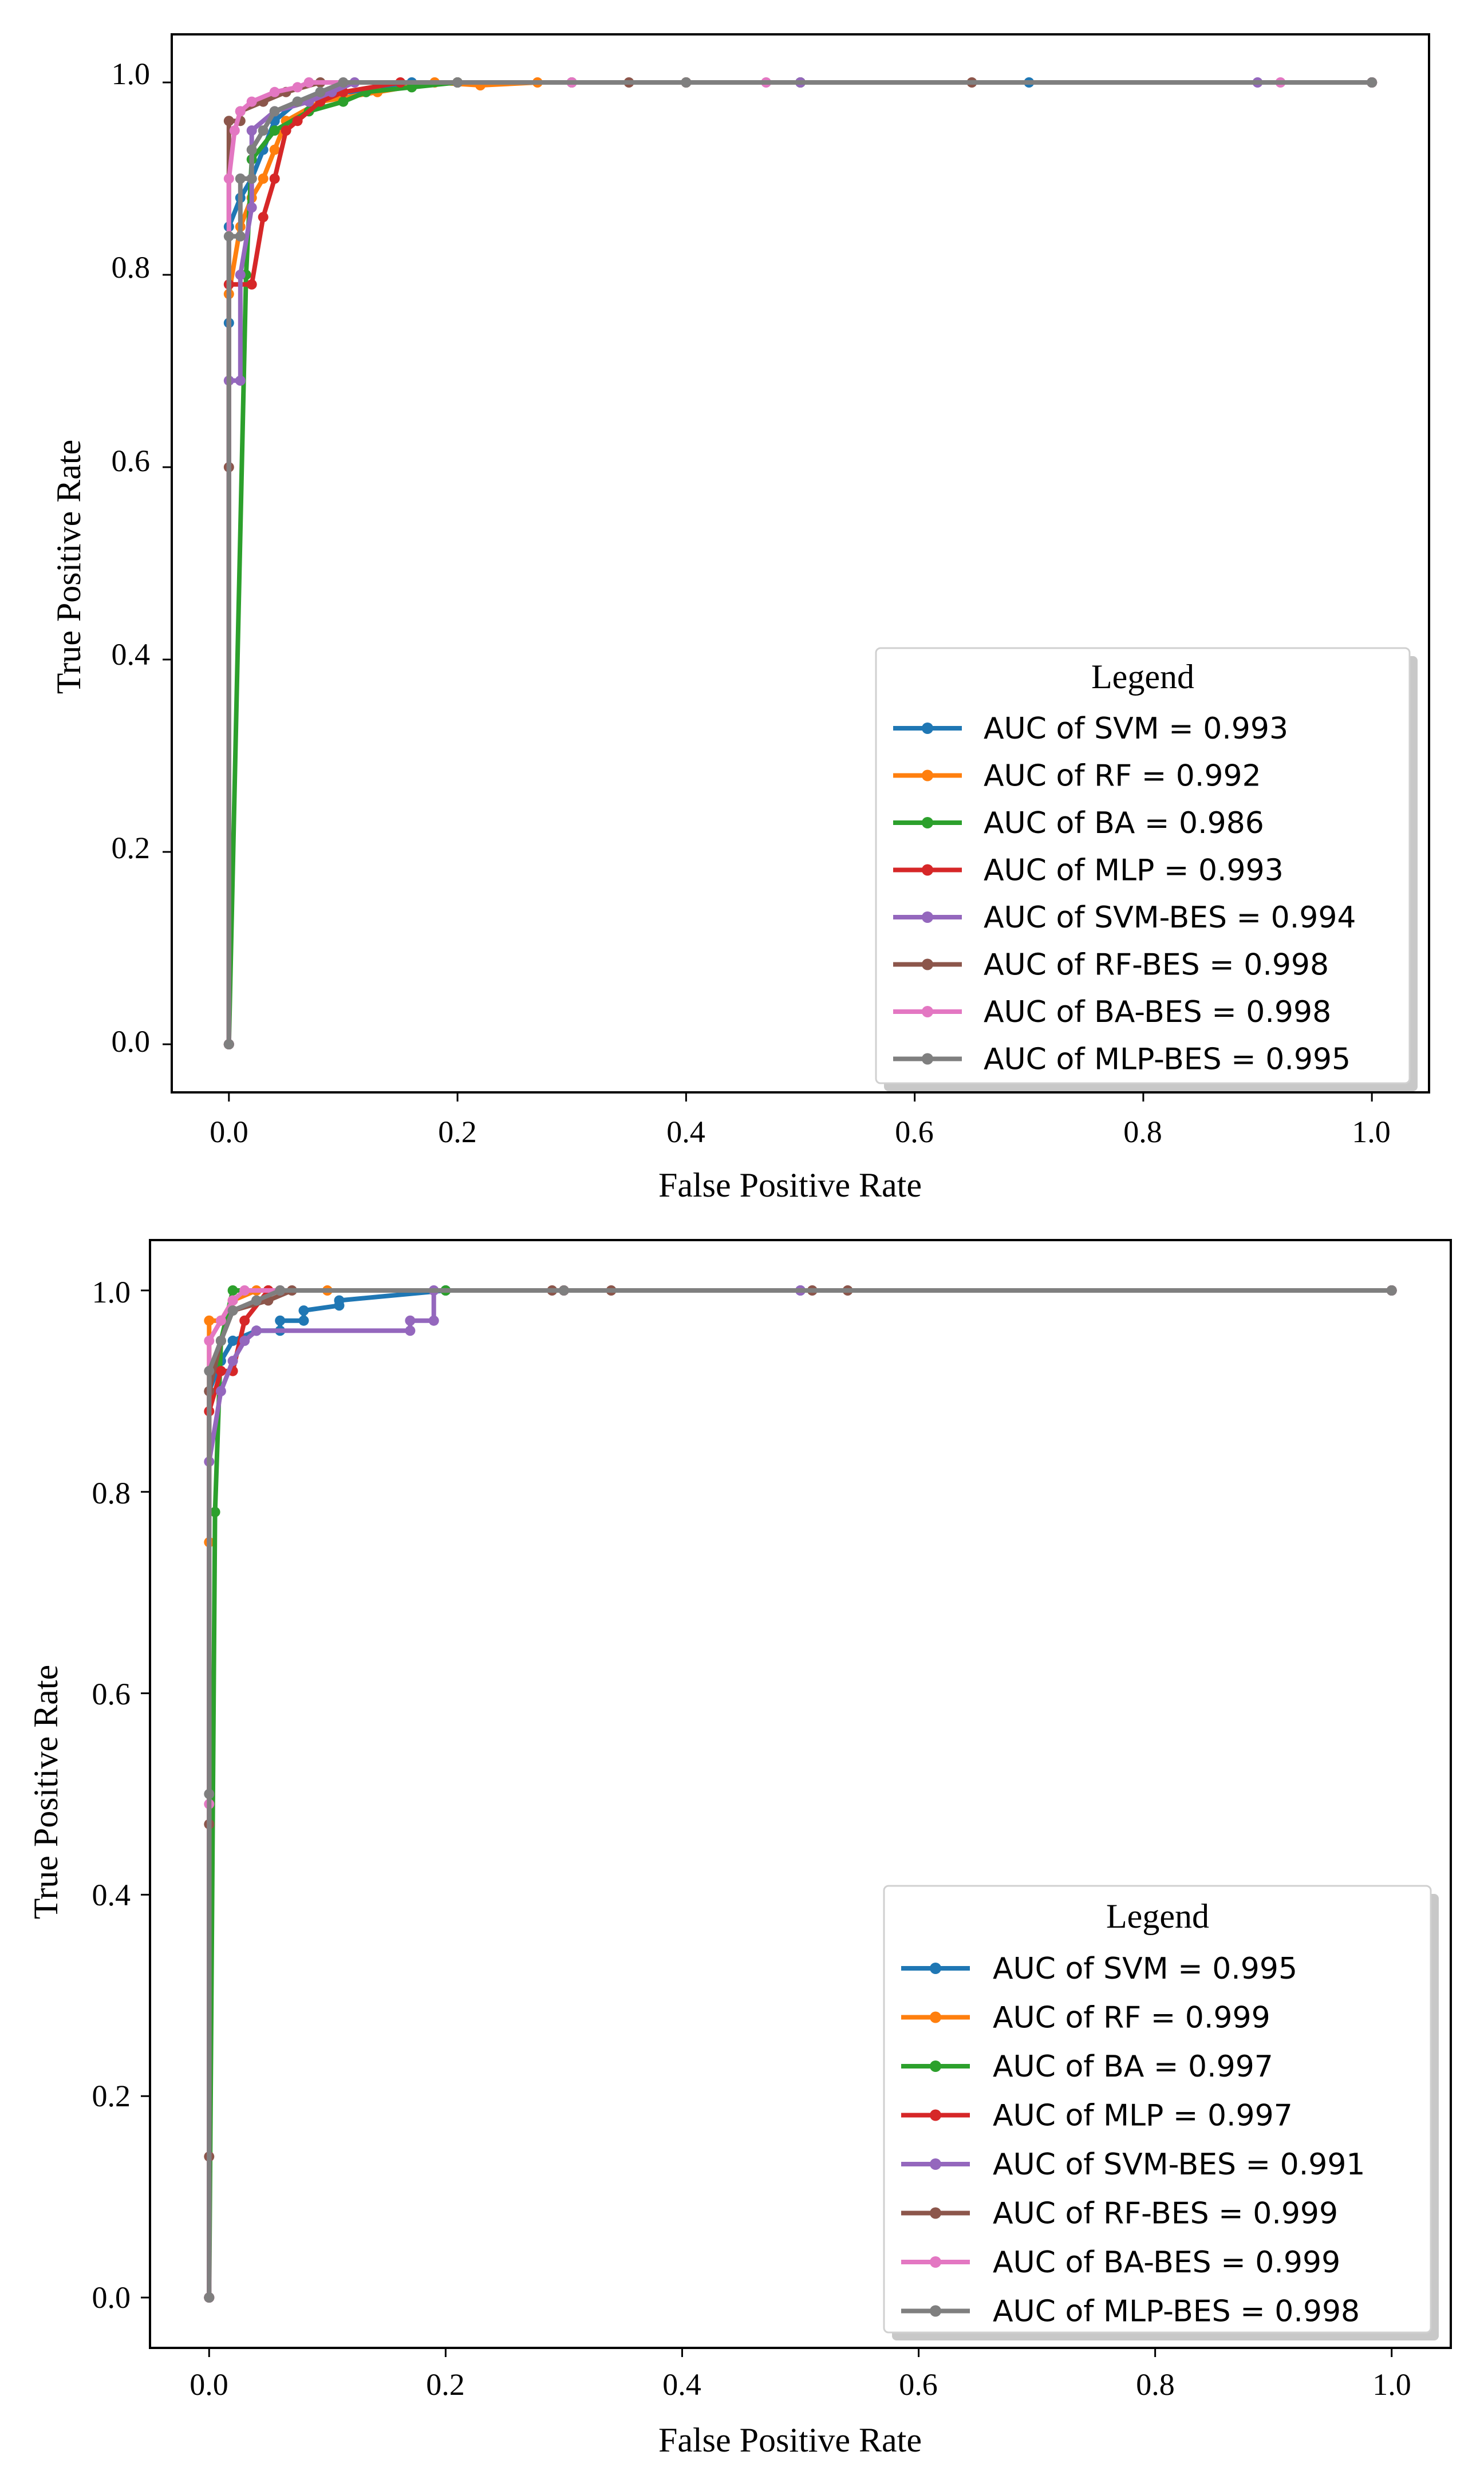 This screenshot has height=2475, width=1484. I want to click on chart-1-legend-entry: AUC of BA-BES = 0.998, so click(1112, 1012).